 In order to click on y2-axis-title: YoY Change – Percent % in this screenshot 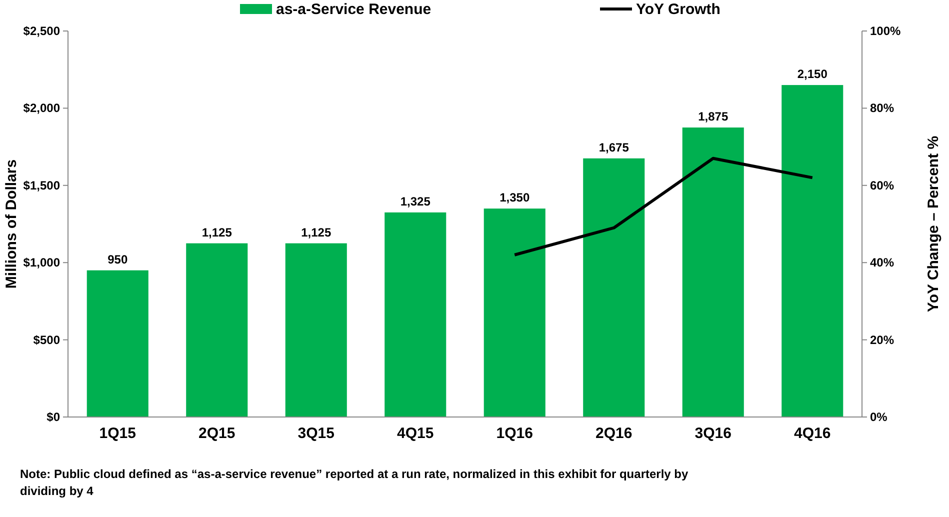, I will do `click(933, 224)`.